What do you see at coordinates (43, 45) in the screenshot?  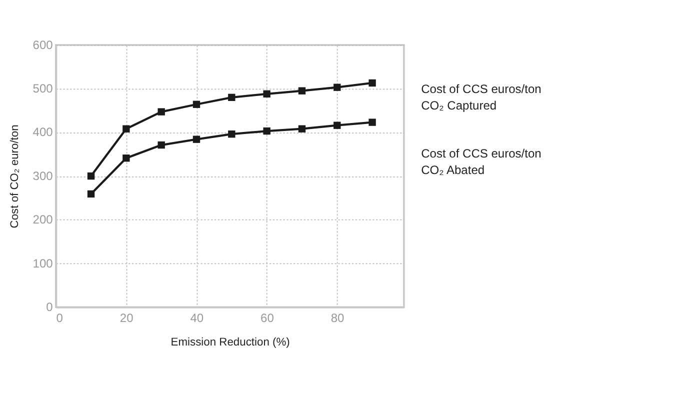 I see `y-tick-label: 600` at bounding box center [43, 45].